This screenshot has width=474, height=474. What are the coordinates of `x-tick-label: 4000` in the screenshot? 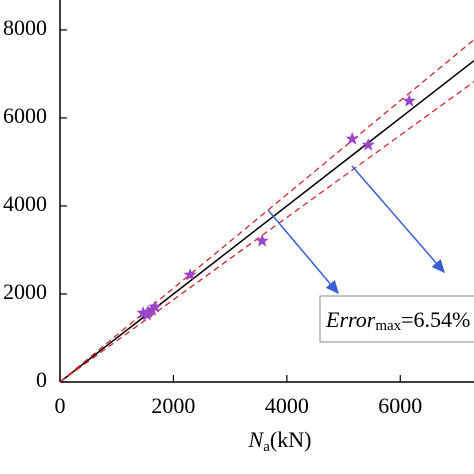 It's located at (287, 405).